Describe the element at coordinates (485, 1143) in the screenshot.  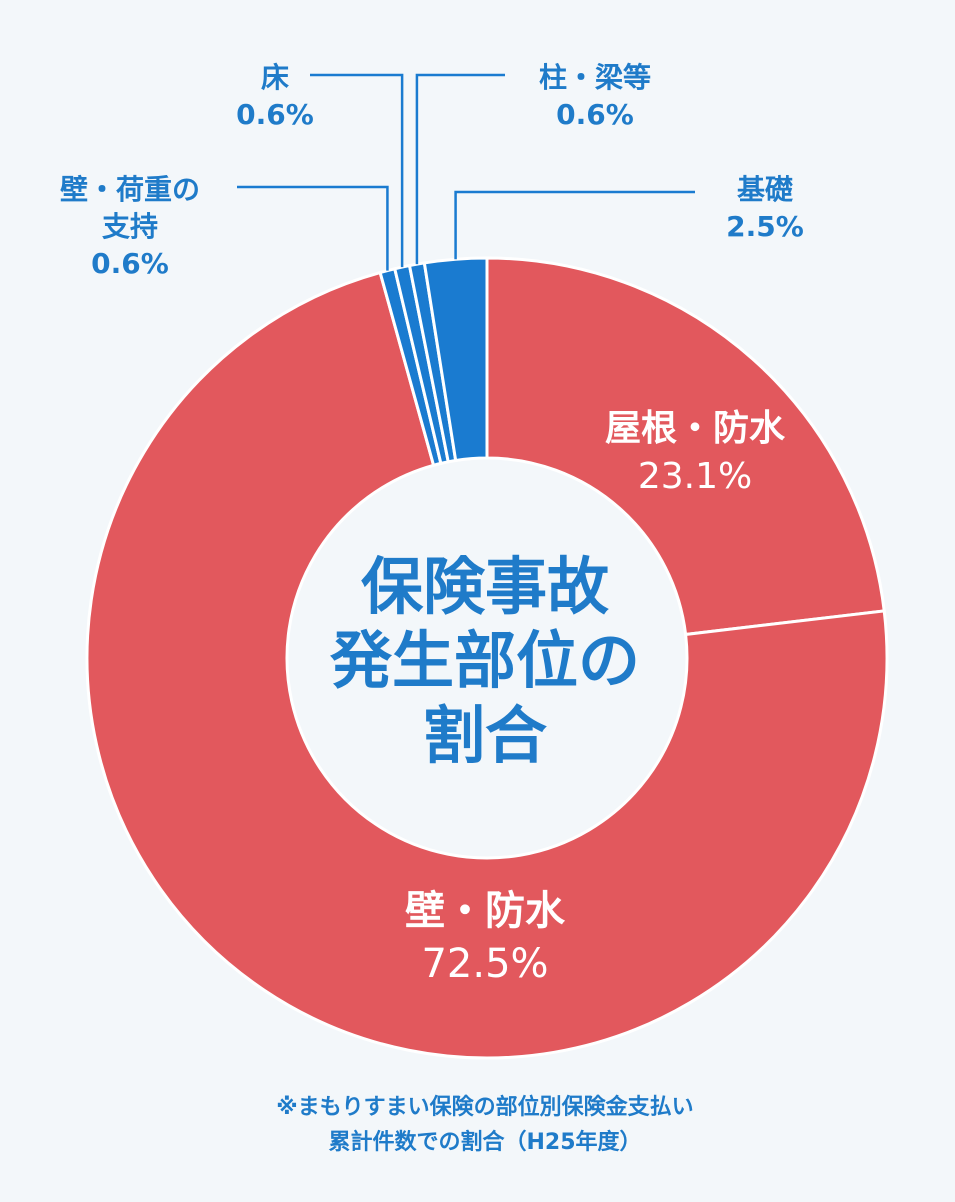
I see `footnote-line-2: 累計件数での割合（H25年度）` at that location.